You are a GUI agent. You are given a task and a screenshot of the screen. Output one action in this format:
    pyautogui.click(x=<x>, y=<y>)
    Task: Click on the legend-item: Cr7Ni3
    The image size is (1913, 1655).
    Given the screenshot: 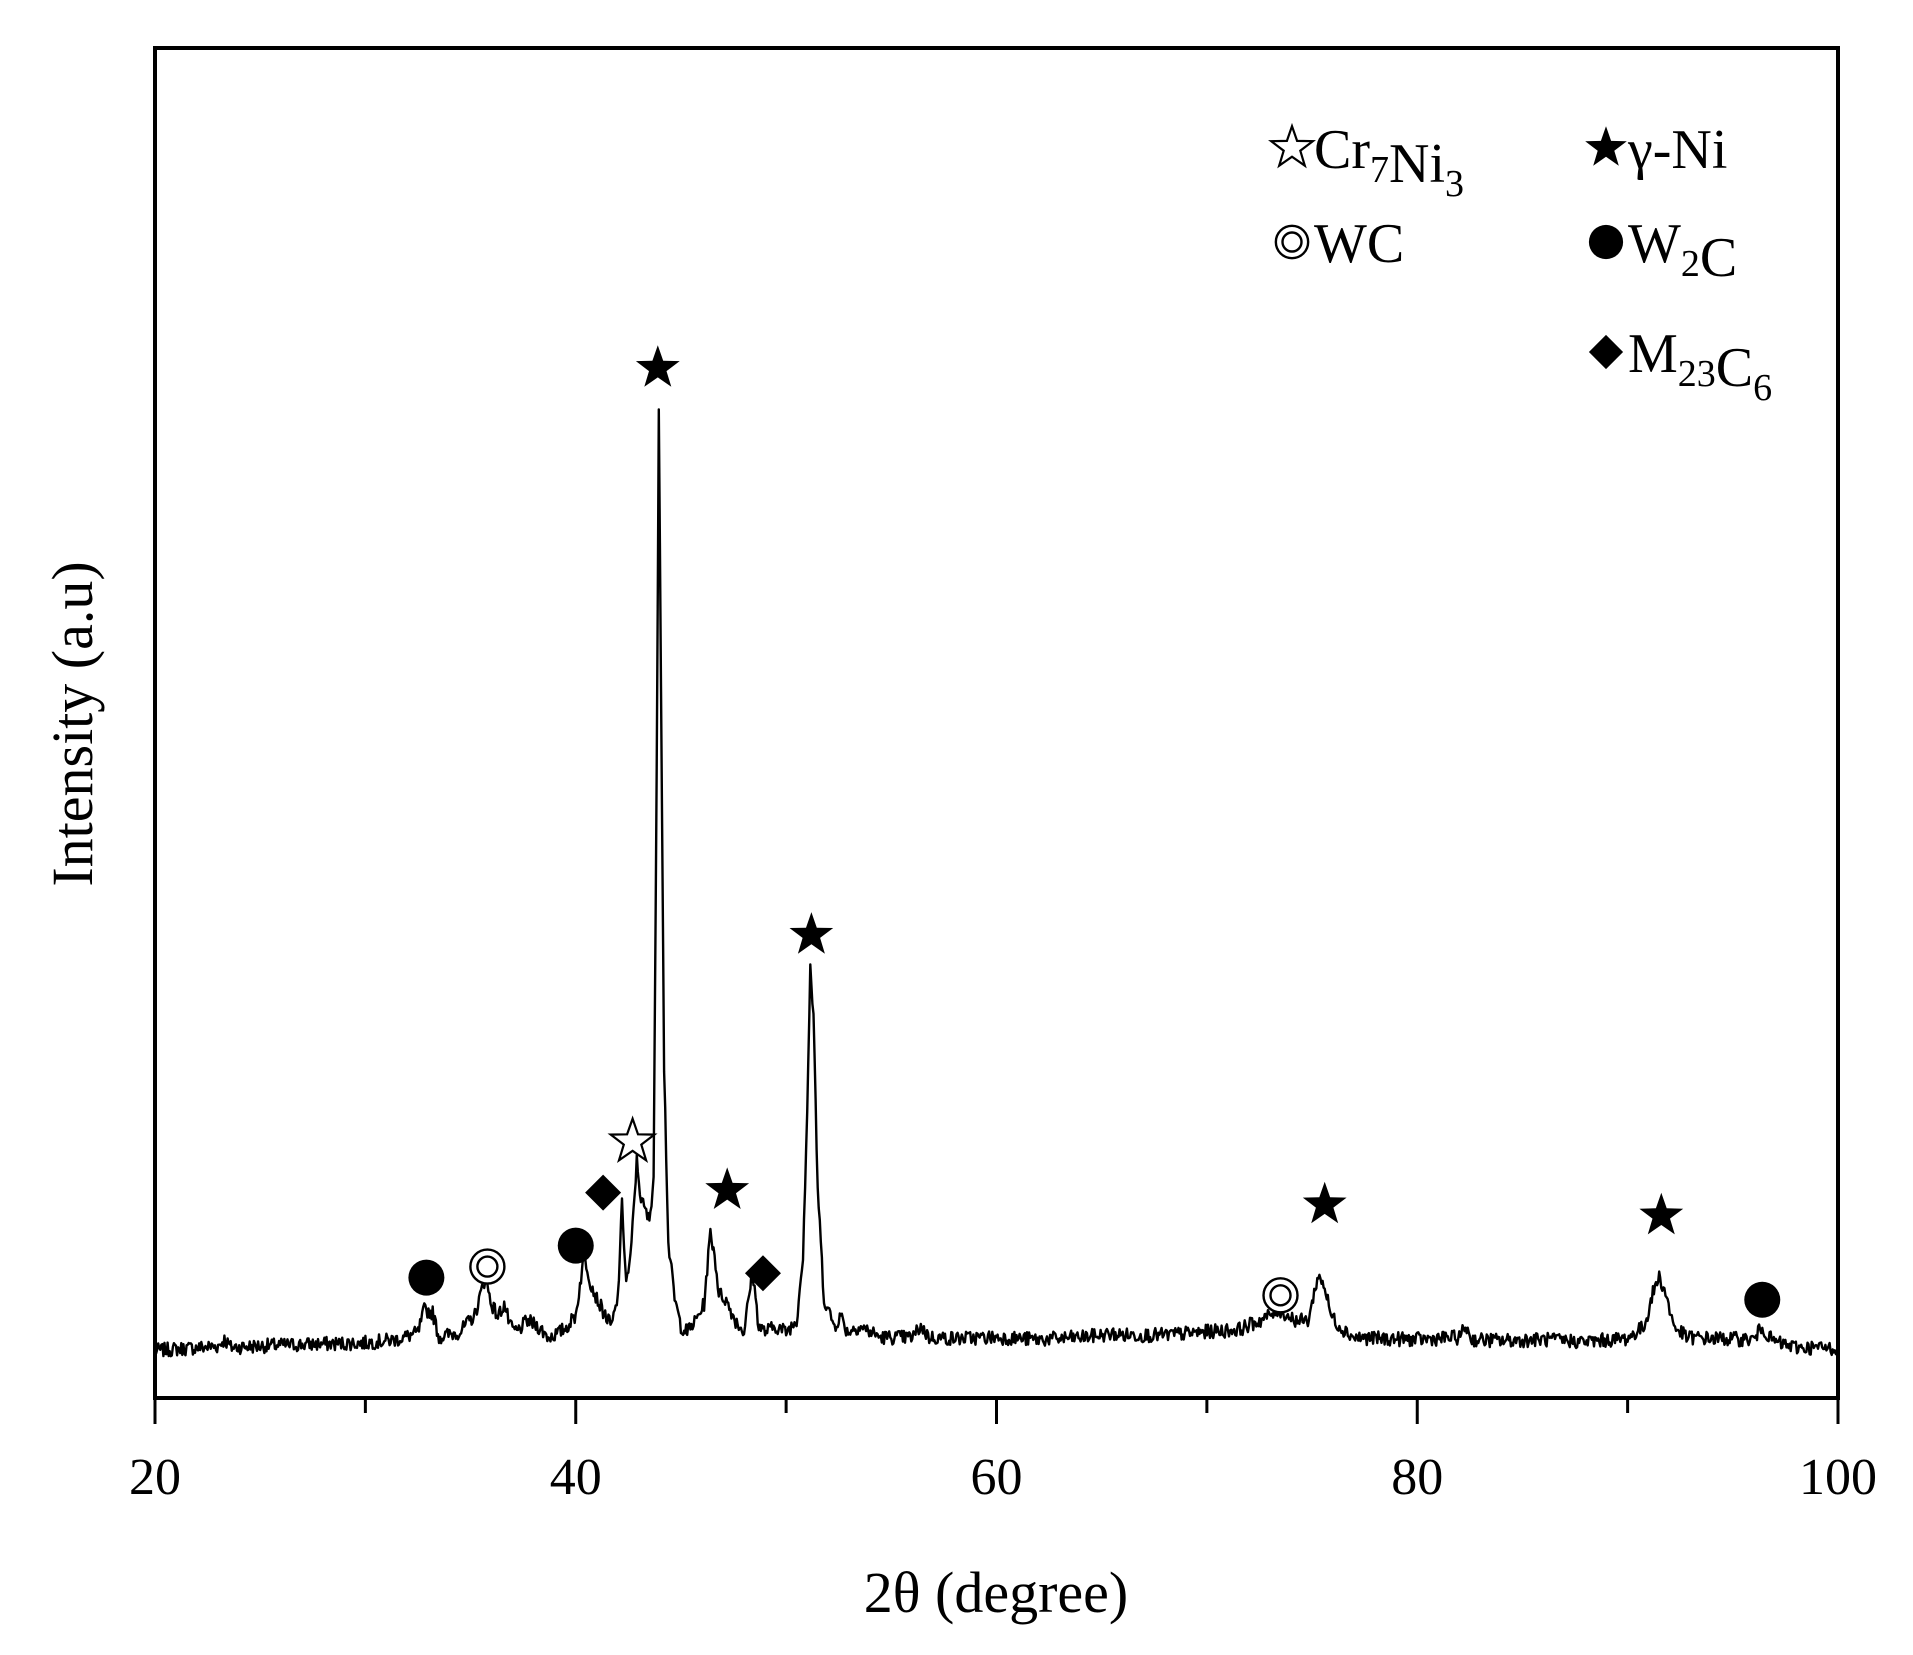 What is the action you would take?
    pyautogui.click(x=1366, y=162)
    